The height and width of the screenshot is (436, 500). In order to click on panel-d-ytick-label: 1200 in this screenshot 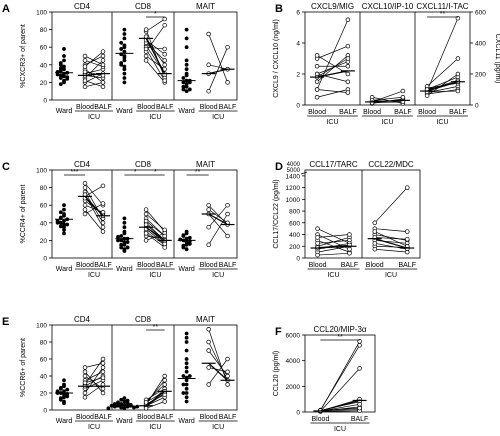, I will do `click(293, 188)`.